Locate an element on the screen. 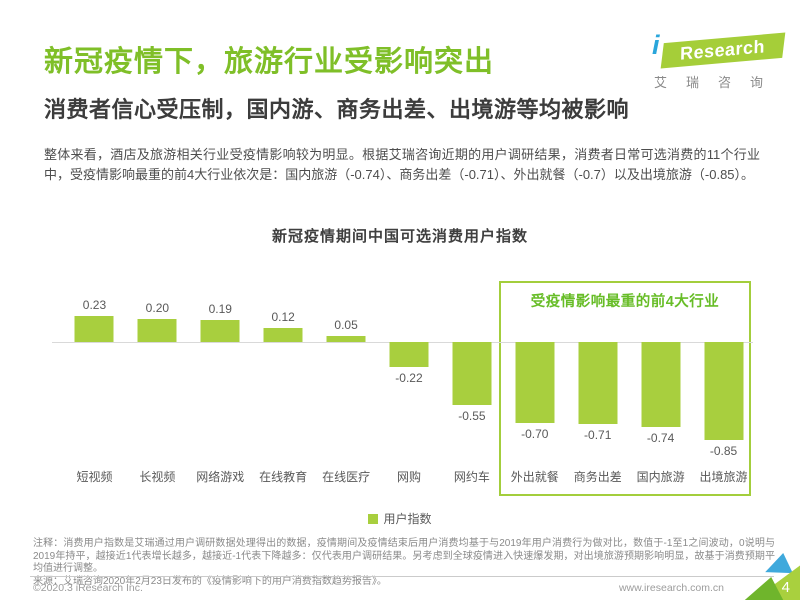  chart-column-国内旅游: -0.74 国内旅游 is located at coordinates (660, 385).